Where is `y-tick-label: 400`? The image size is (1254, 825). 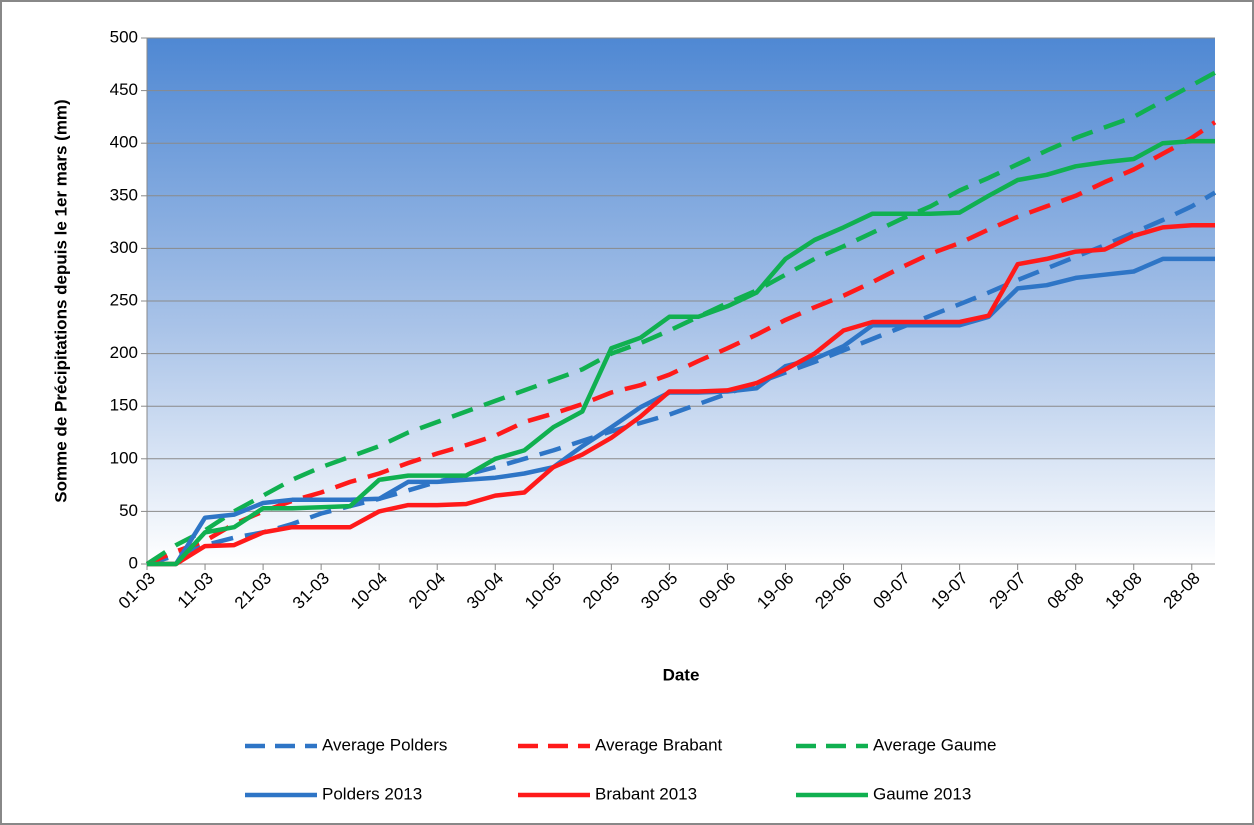 y-tick-label: 400 is located at coordinates (124, 142).